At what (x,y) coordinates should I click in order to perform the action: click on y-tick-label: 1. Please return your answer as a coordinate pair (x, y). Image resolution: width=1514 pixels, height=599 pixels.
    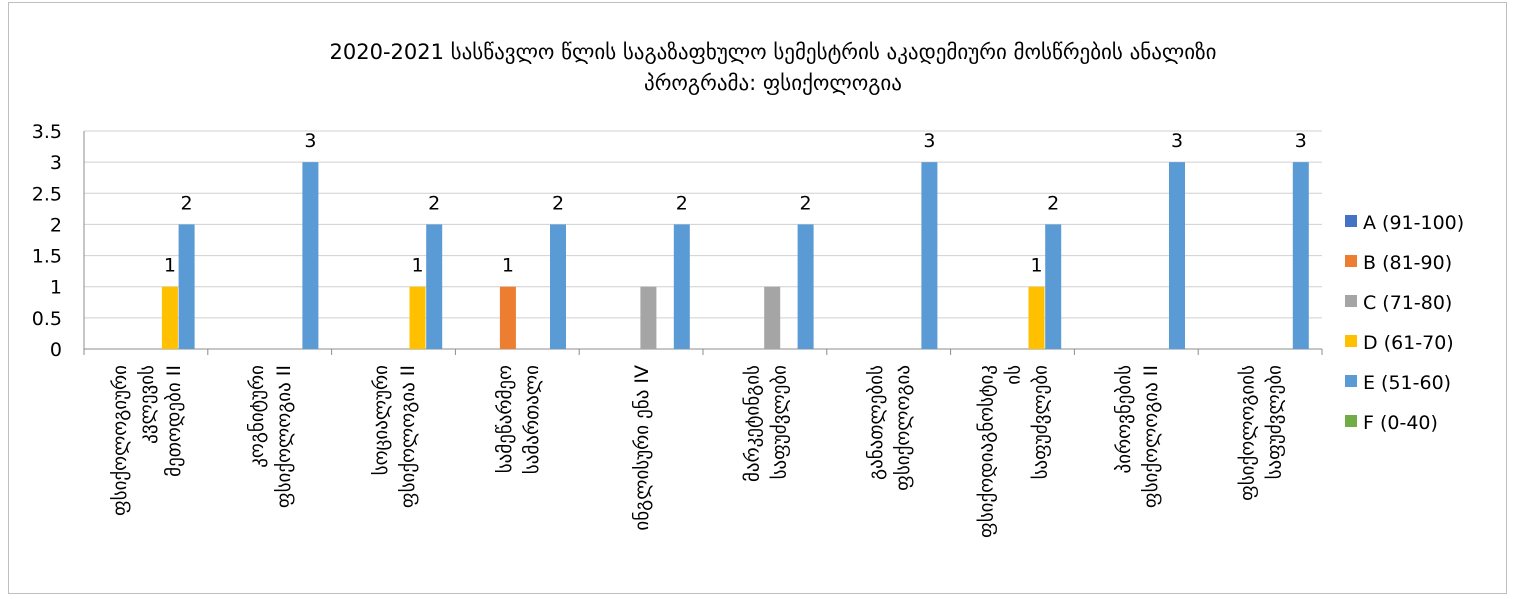
    Looking at the image, I should click on (56, 288).